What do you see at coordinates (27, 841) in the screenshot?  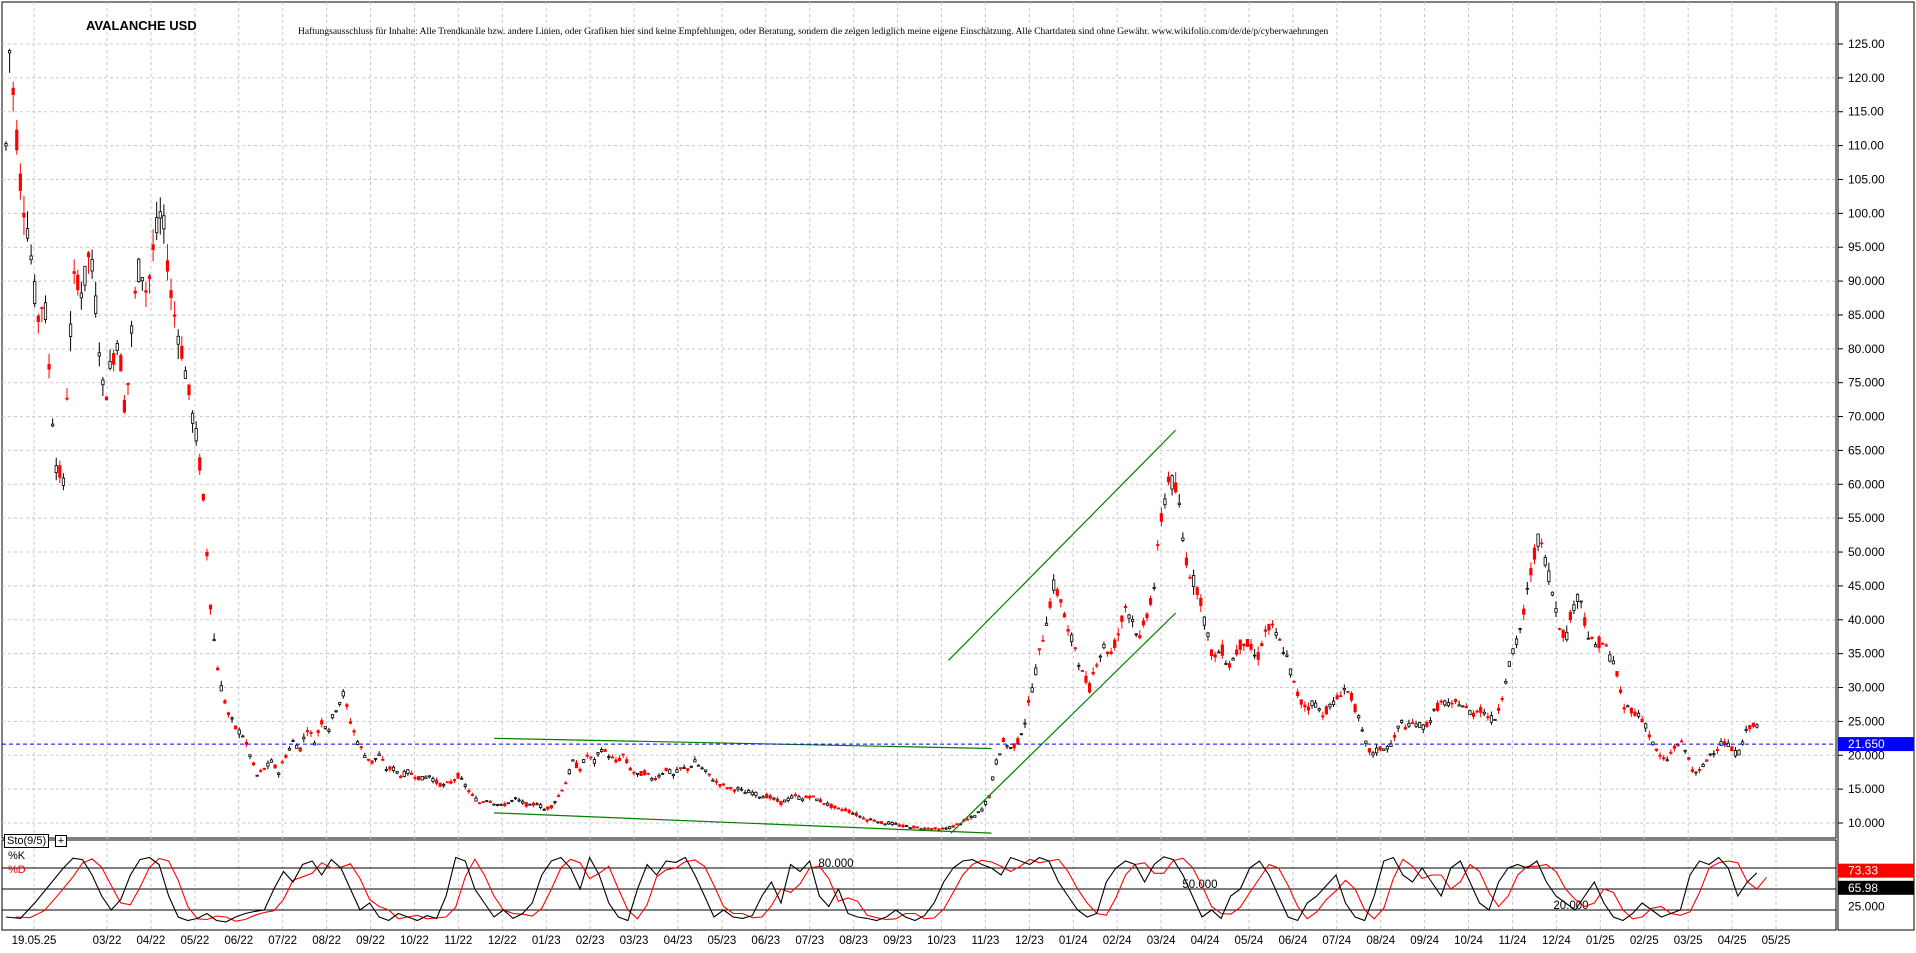 I see `stochastic-indicator-label: Sto(9/5)` at bounding box center [27, 841].